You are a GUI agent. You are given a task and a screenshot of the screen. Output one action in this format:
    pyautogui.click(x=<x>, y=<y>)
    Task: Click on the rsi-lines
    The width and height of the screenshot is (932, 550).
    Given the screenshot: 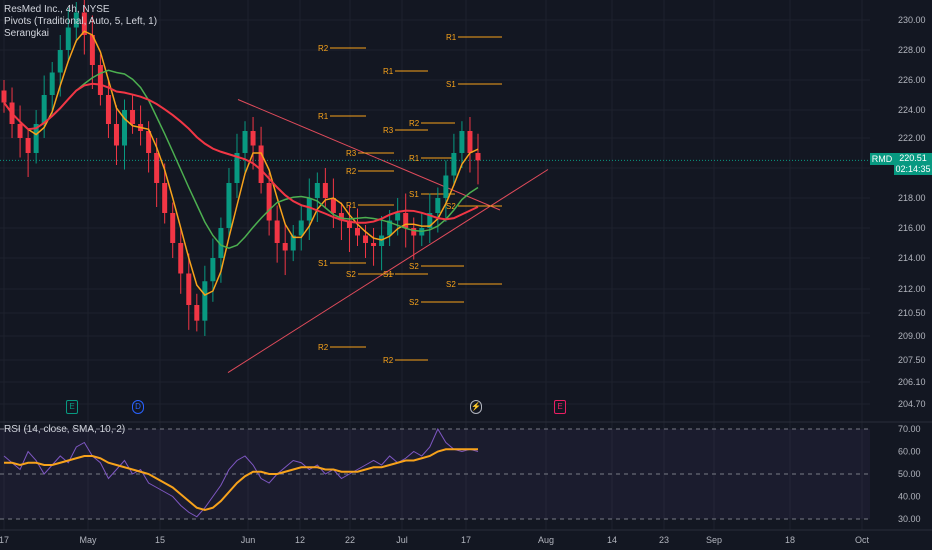 What is the action you would take?
    pyautogui.click(x=241, y=472)
    